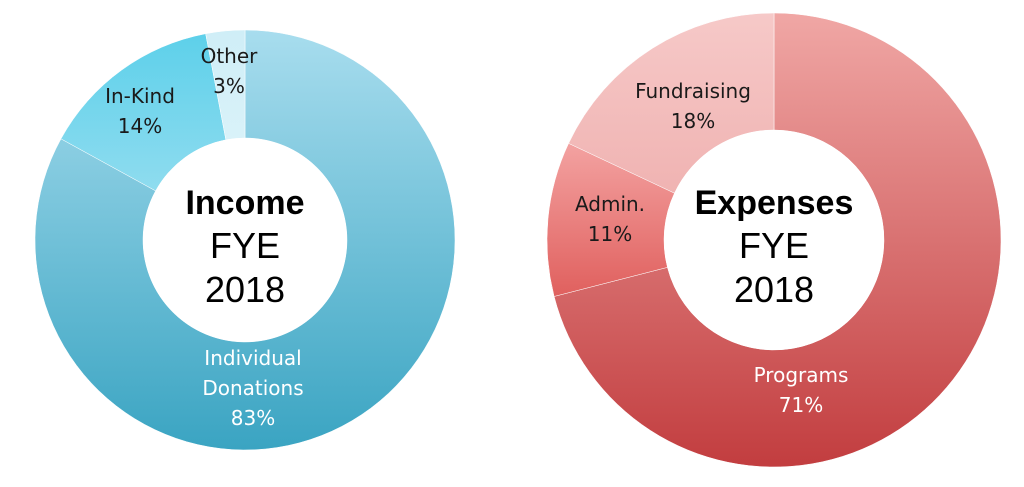 The height and width of the screenshot is (487, 1024). Describe the element at coordinates (801, 390) in the screenshot. I see `slice-label-programs: Programs 71%` at that location.